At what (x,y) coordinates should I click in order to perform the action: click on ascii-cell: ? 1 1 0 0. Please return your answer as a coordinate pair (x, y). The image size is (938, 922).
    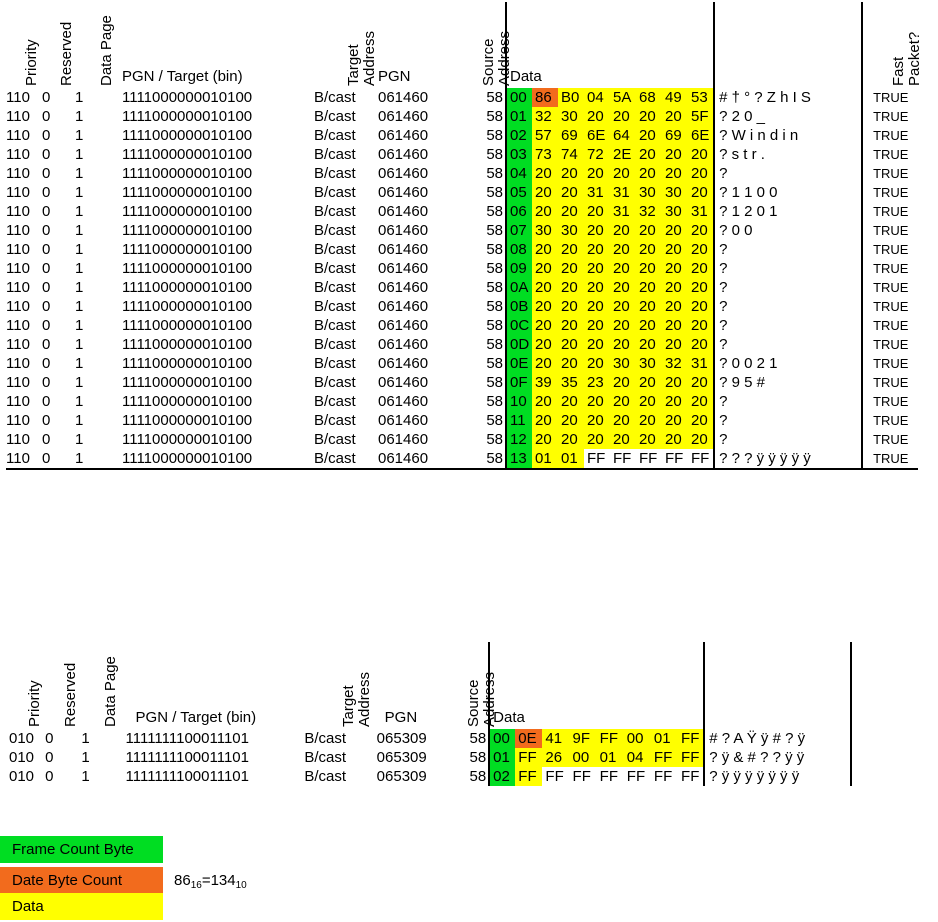
    Looking at the image, I should click on (789, 192).